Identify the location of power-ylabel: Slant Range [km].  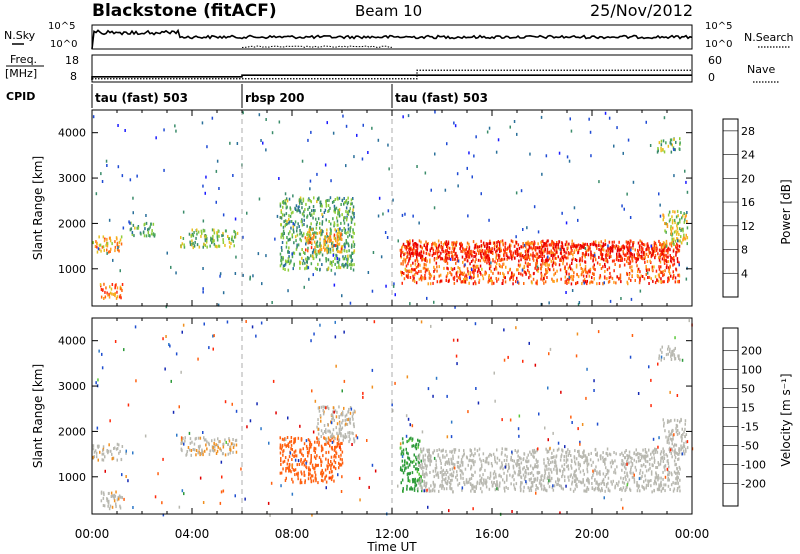
(38, 208).